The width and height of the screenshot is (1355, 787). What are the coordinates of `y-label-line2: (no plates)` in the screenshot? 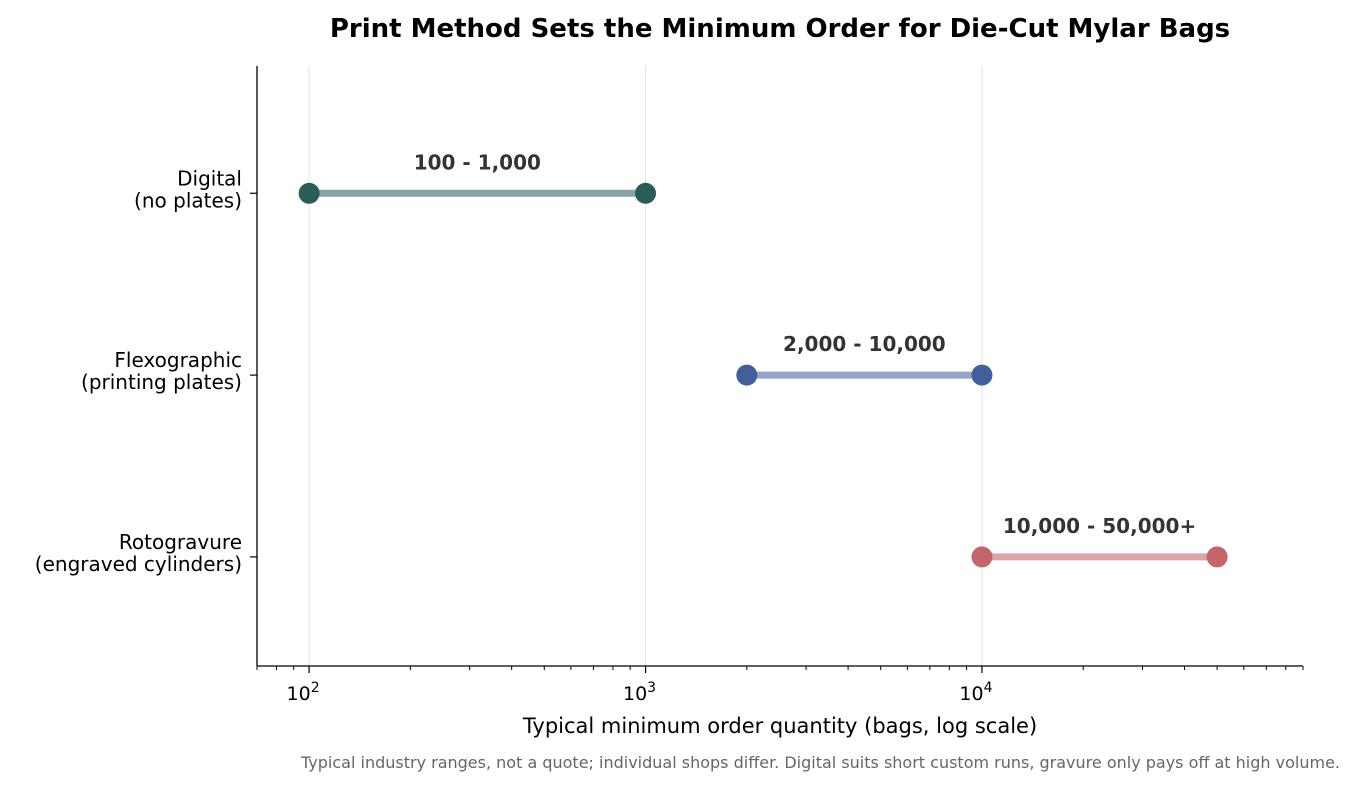 It's located at (188, 200).